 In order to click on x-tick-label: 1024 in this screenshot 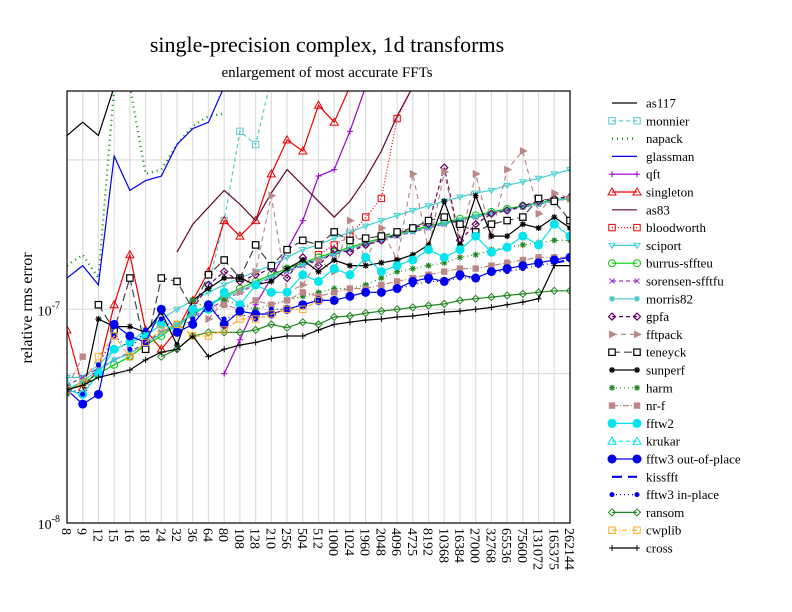, I will do `click(348, 542)`.